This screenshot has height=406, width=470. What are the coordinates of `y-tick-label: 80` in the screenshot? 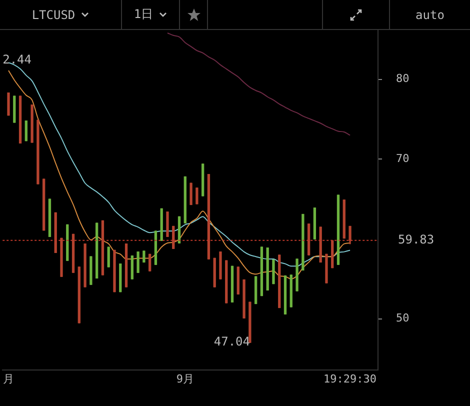 It's located at (403, 79).